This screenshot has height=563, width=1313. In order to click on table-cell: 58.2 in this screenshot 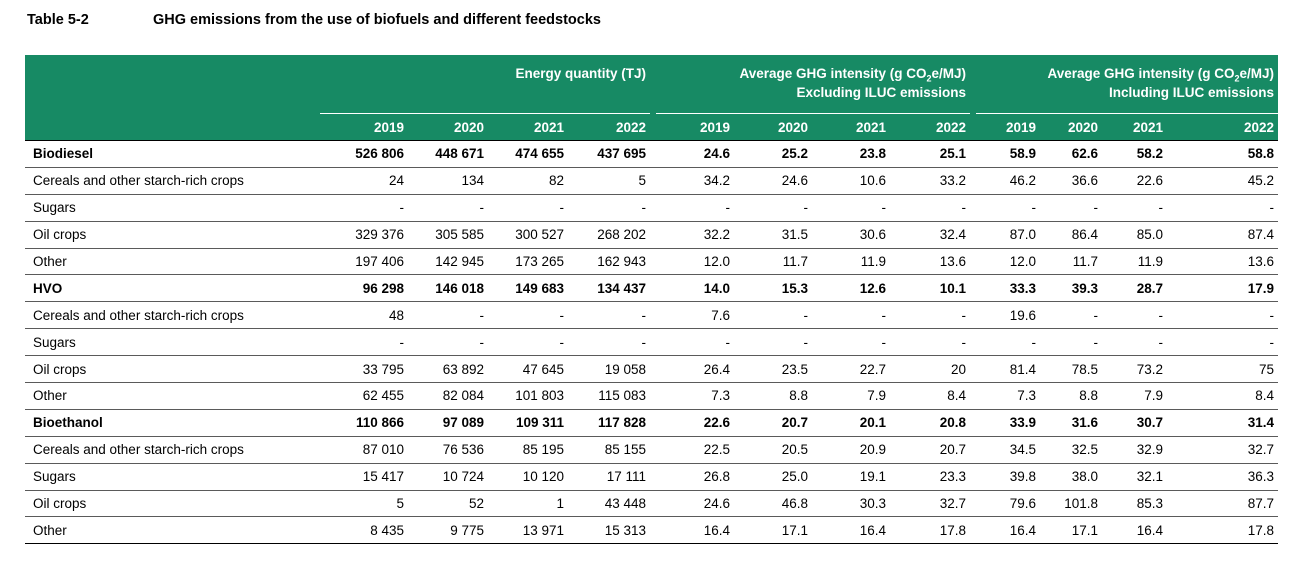, I will do `click(1135, 154)`.